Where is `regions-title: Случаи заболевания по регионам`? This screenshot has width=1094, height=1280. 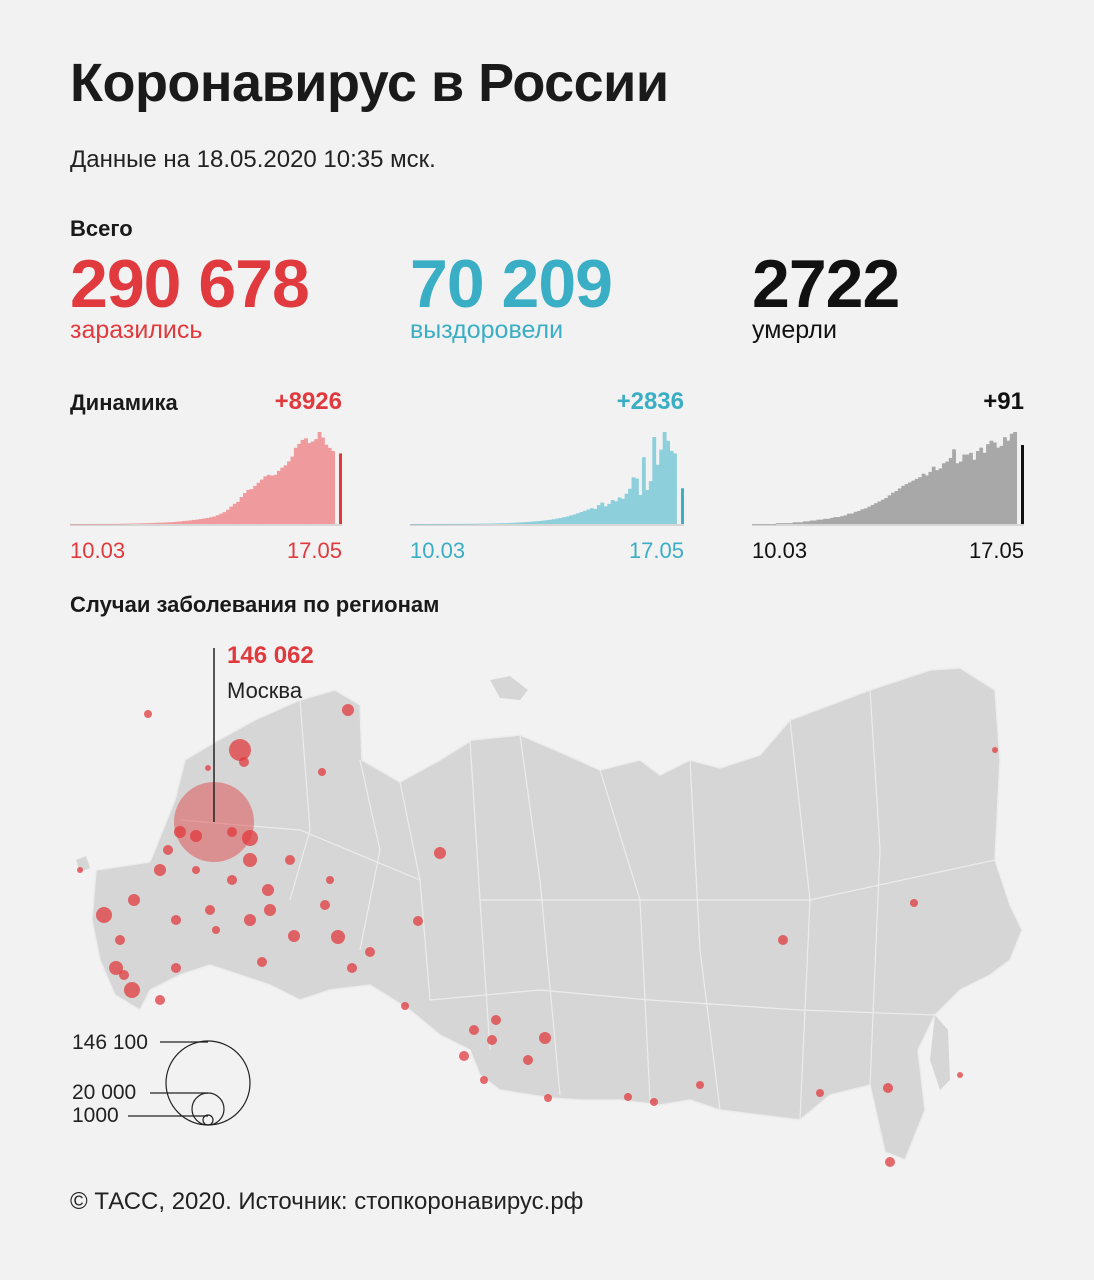 regions-title: Случаи заболевания по регионам is located at coordinates (255, 604).